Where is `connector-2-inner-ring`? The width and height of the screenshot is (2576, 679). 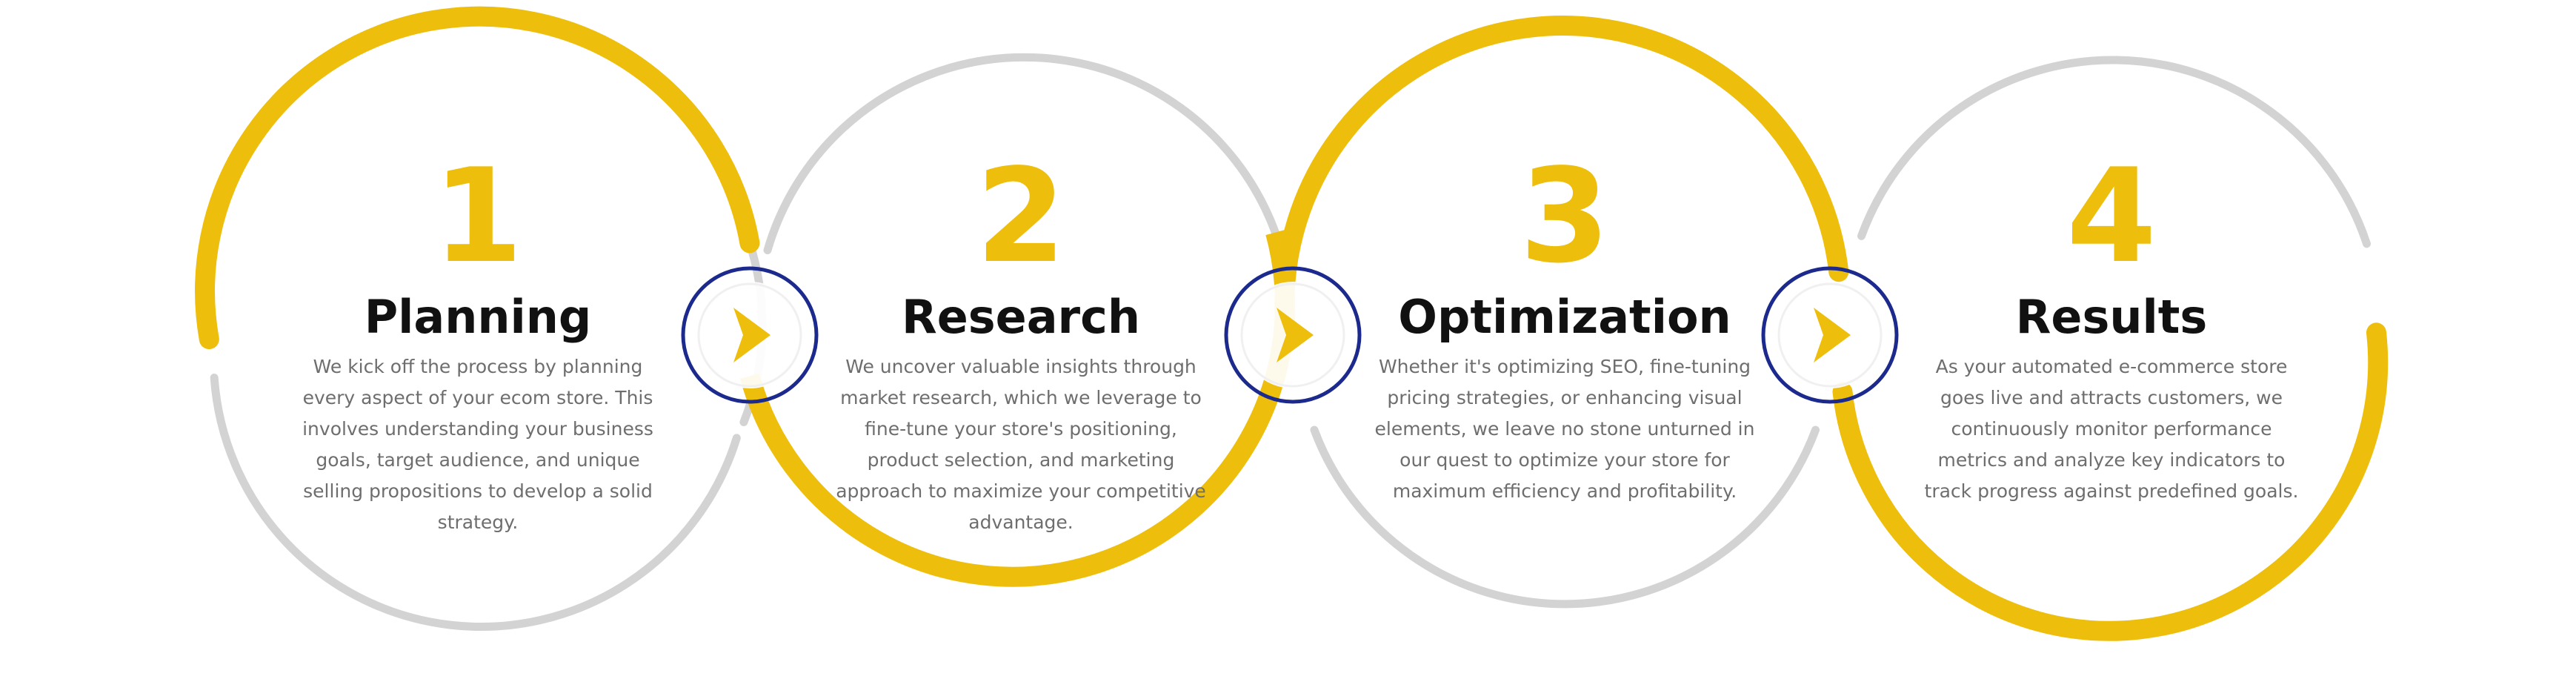
connector-2-inner-ring is located at coordinates (1292, 335).